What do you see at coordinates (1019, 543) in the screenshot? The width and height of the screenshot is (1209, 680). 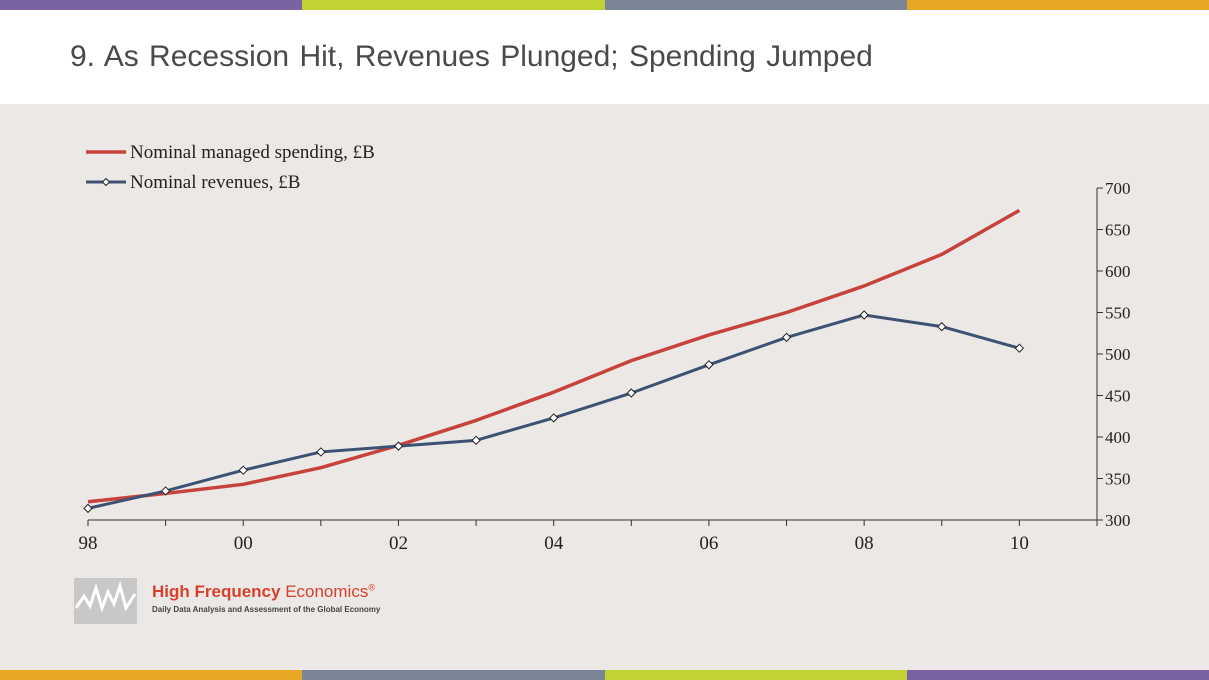 I see `x-tick-label: 10` at bounding box center [1019, 543].